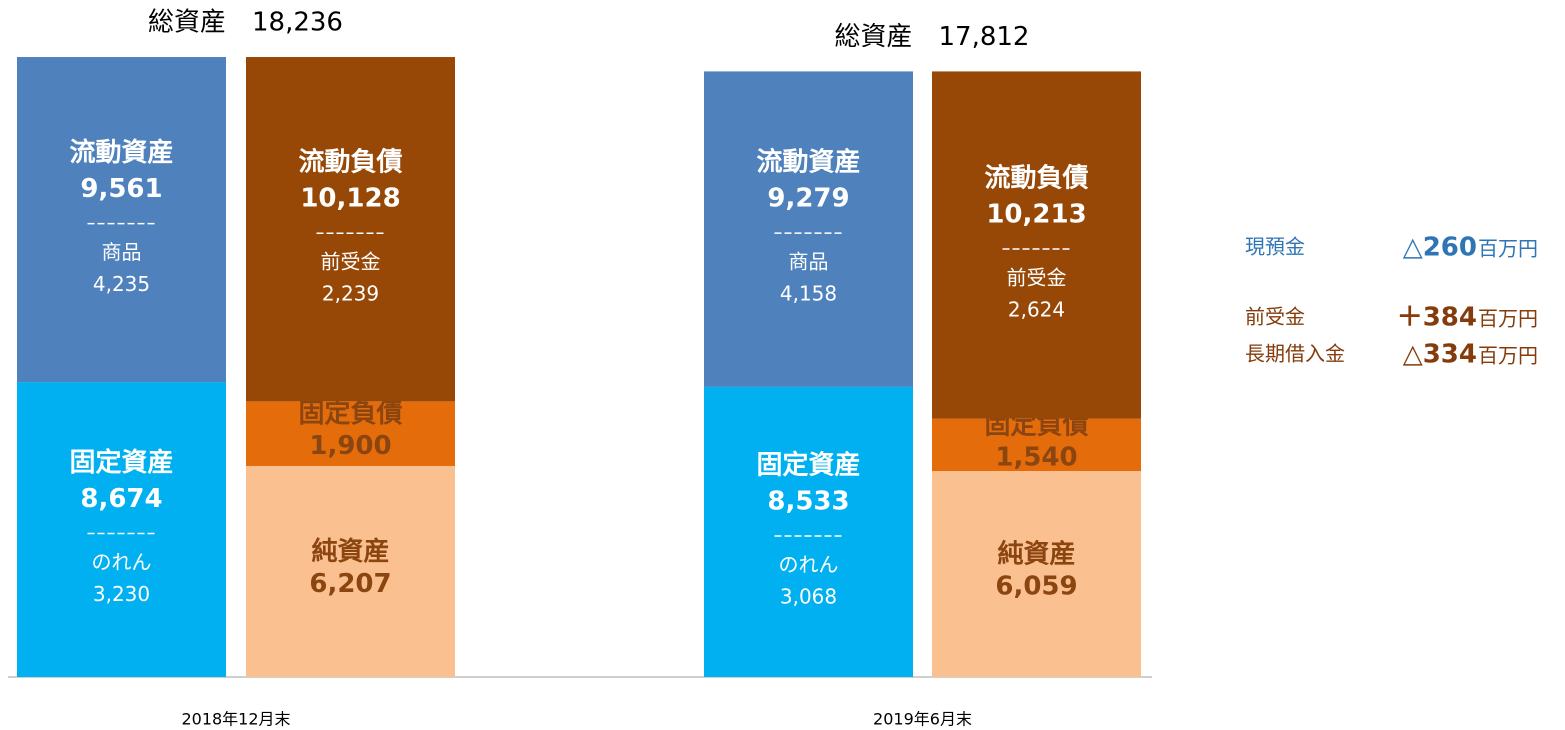 This screenshot has height=730, width=1565. What do you see at coordinates (350, 294) in the screenshot?
I see `sub-value: 2,239` at bounding box center [350, 294].